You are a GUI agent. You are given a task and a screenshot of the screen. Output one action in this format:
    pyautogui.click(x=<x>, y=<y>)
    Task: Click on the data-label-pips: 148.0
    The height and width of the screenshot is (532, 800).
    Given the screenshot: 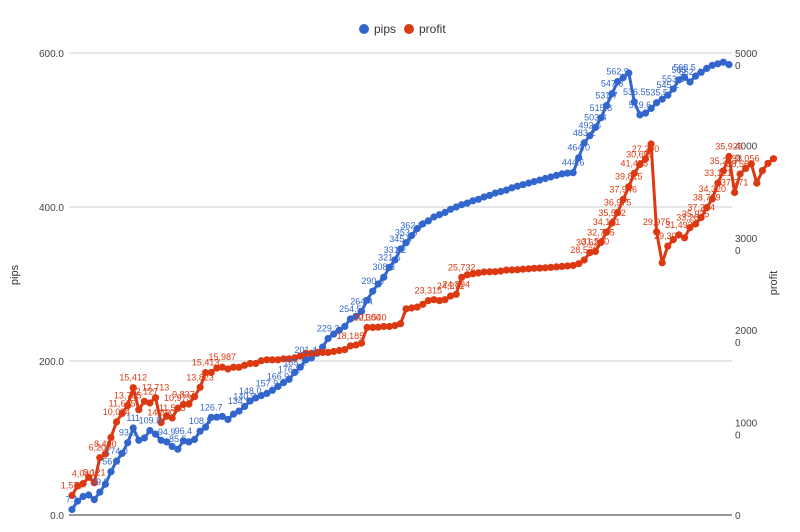 What is the action you would take?
    pyautogui.click(x=250, y=391)
    